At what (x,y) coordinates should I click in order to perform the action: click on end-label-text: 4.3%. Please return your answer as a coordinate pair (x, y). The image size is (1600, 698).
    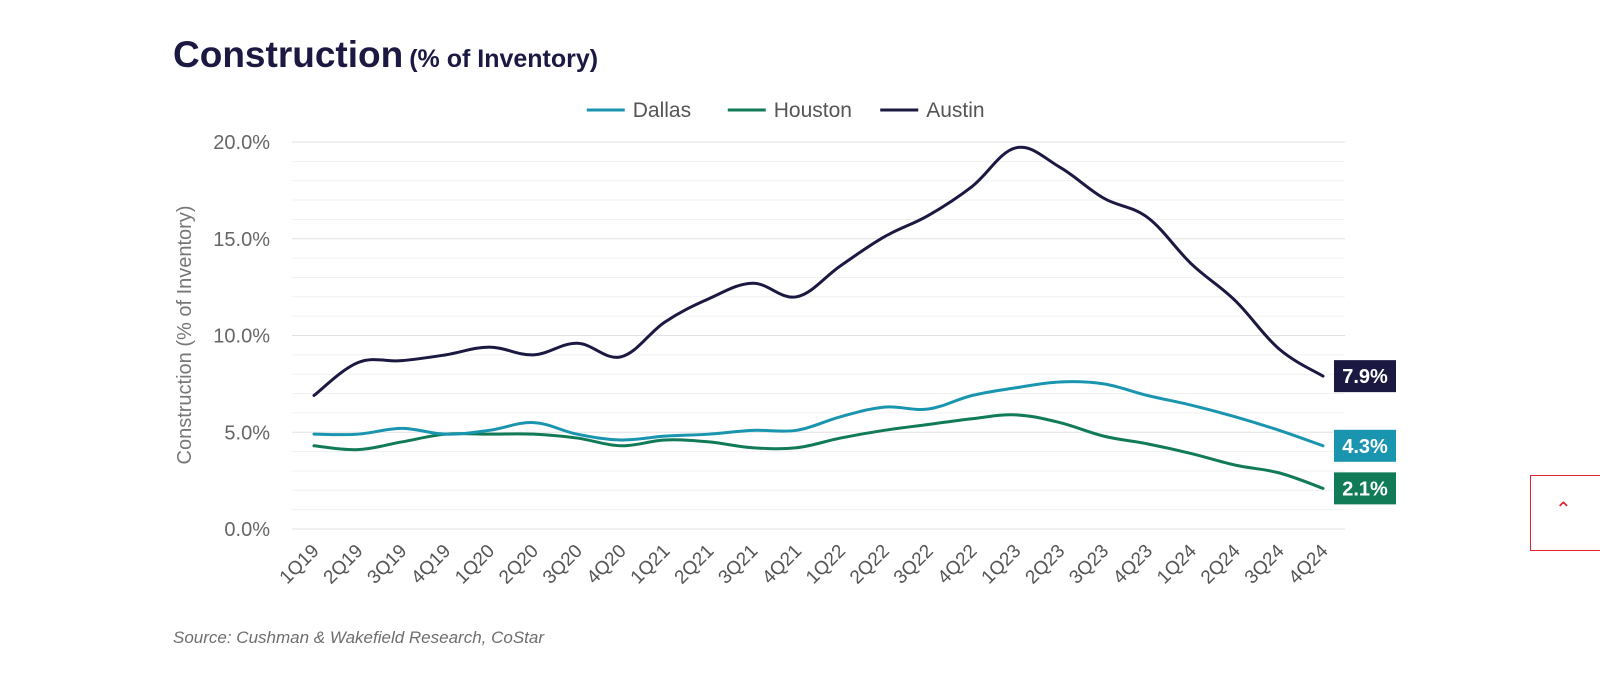
    Looking at the image, I should click on (1365, 447).